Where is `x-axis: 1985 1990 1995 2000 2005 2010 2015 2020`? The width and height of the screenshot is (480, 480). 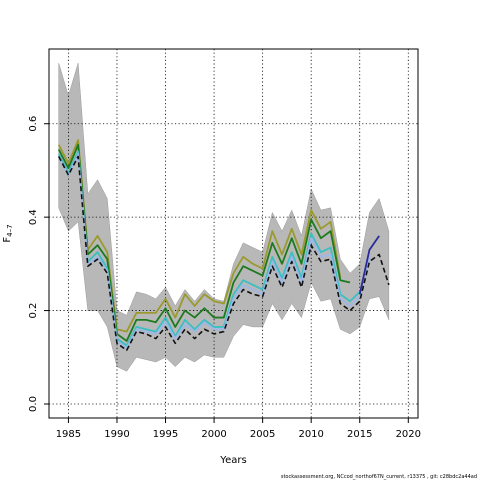 x-axis: 1985 1990 1995 2000 2005 2010 2015 2020 is located at coordinates (238, 429).